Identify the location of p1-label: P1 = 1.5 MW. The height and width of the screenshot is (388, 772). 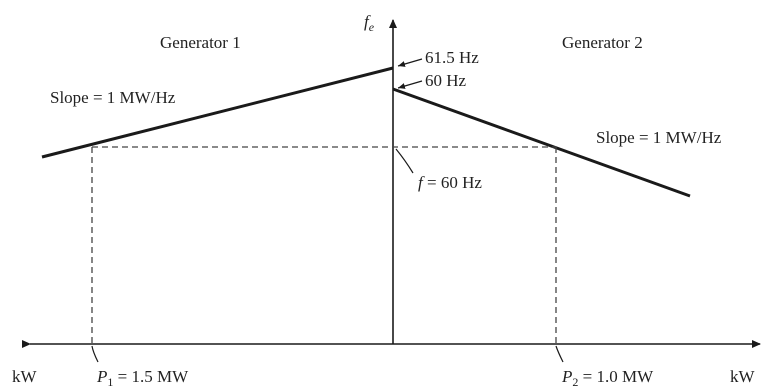
(142, 377).